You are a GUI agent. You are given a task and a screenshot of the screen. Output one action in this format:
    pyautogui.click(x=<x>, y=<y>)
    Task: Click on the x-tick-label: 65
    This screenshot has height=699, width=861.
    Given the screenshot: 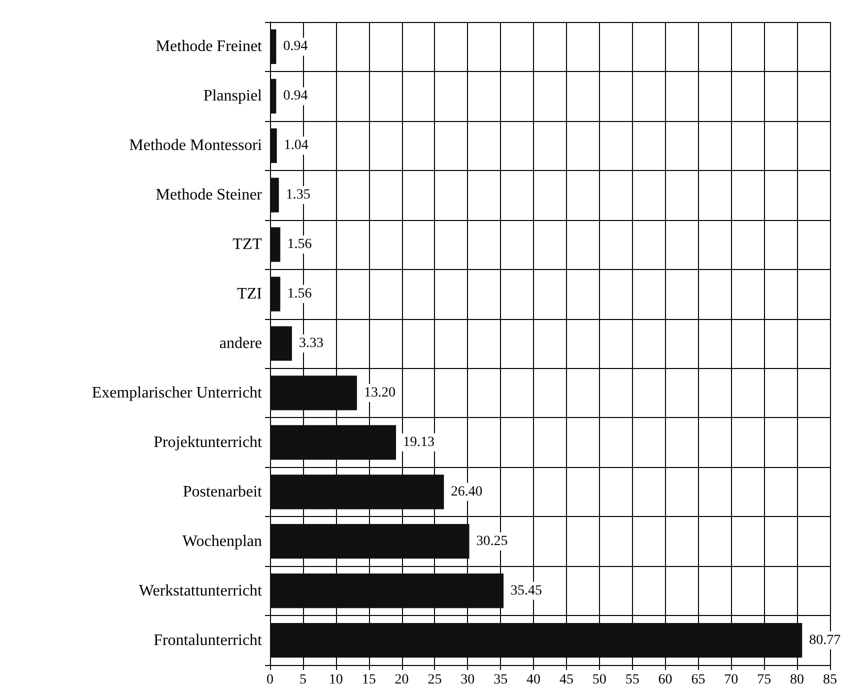 What is the action you would take?
    pyautogui.click(x=698, y=680)
    